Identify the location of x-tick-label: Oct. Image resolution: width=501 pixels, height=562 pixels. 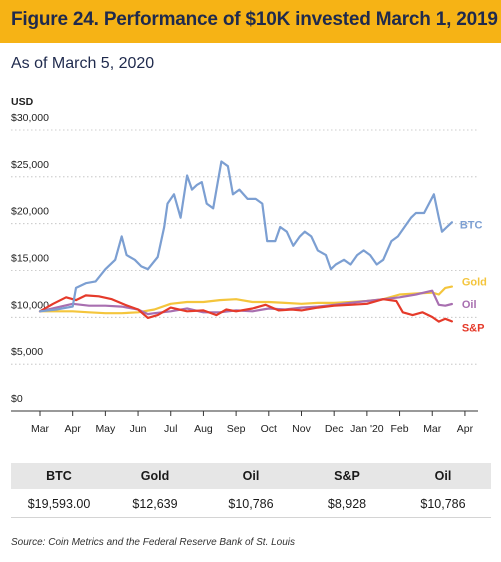
(269, 429).